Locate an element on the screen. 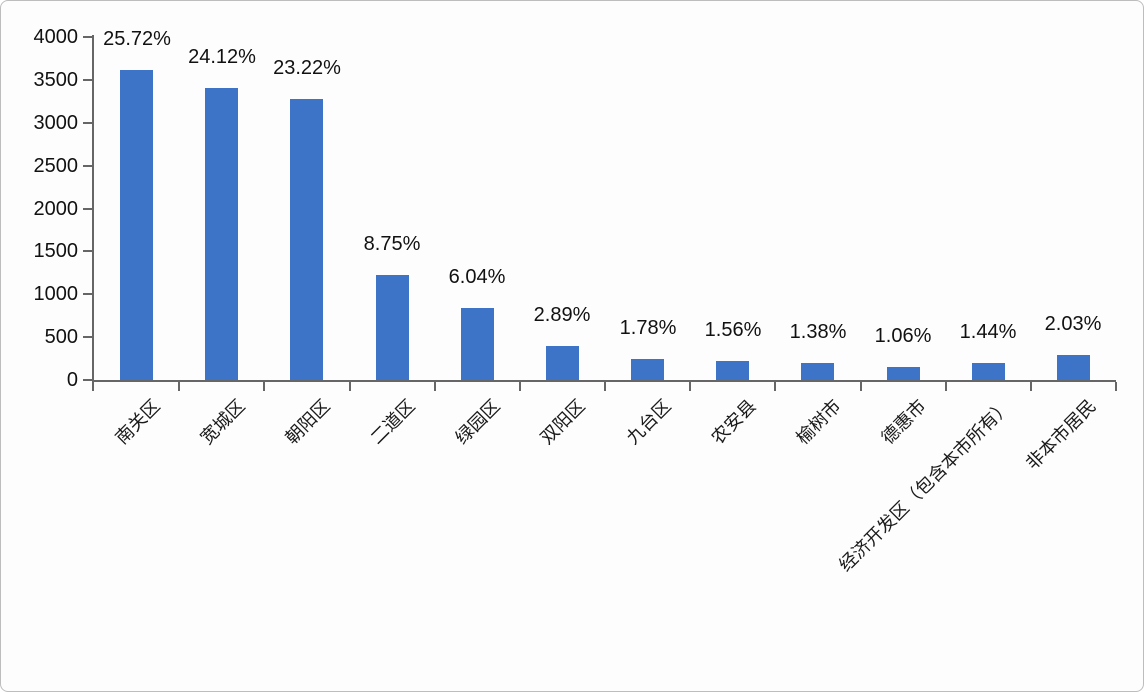 This screenshot has height=692, width=1144. bar-value-label: 1.38% is located at coordinates (818, 332).